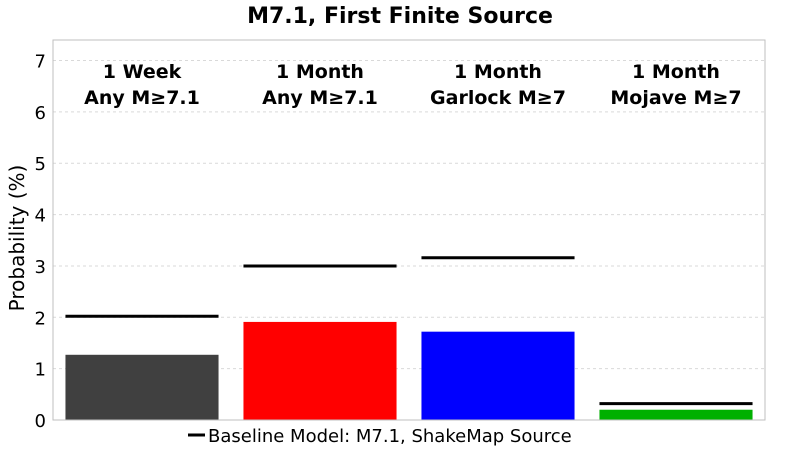 Image resolution: width=800 pixels, height=450 pixels. What do you see at coordinates (390, 436) in the screenshot?
I see `legend-baseline-label: Baseline Model: M7.1, ShakeMap Source` at bounding box center [390, 436].